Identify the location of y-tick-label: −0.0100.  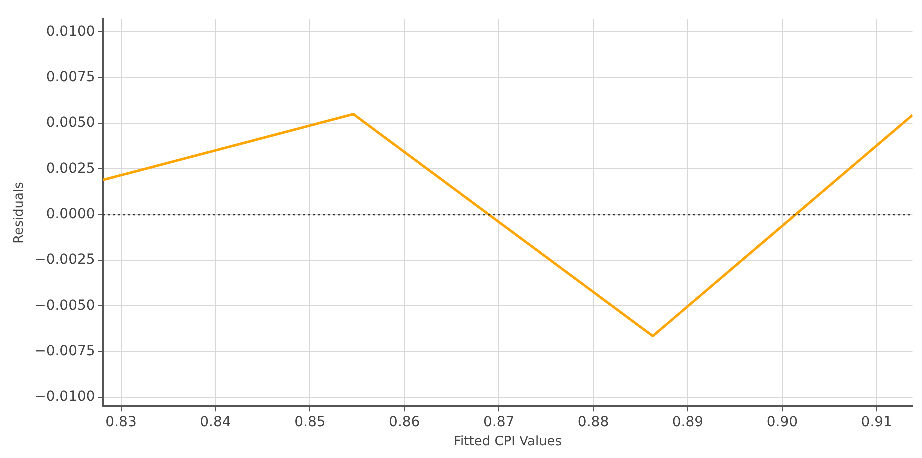
(65, 397).